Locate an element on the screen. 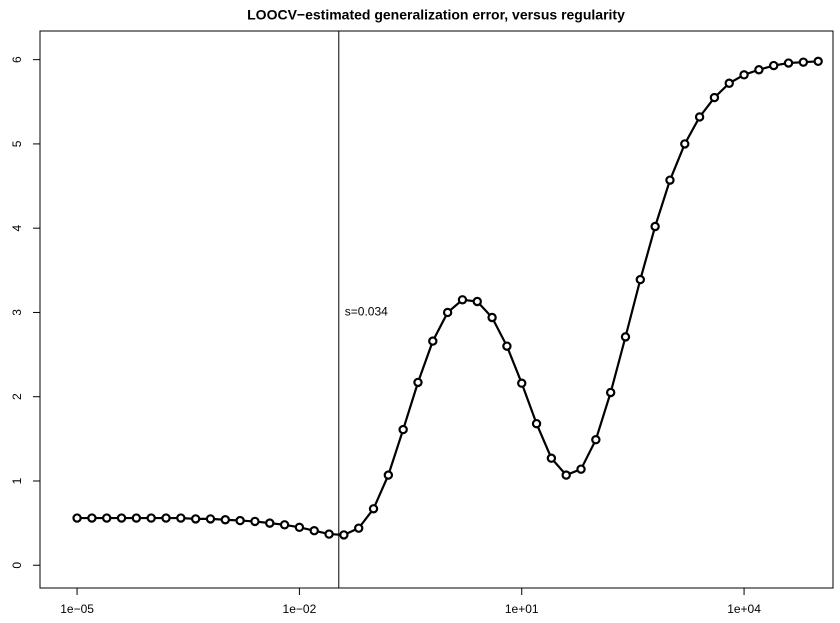 Image resolution: width=840 pixels, height=623 pixels. x-tick-label: 1e−02 is located at coordinates (300, 609).